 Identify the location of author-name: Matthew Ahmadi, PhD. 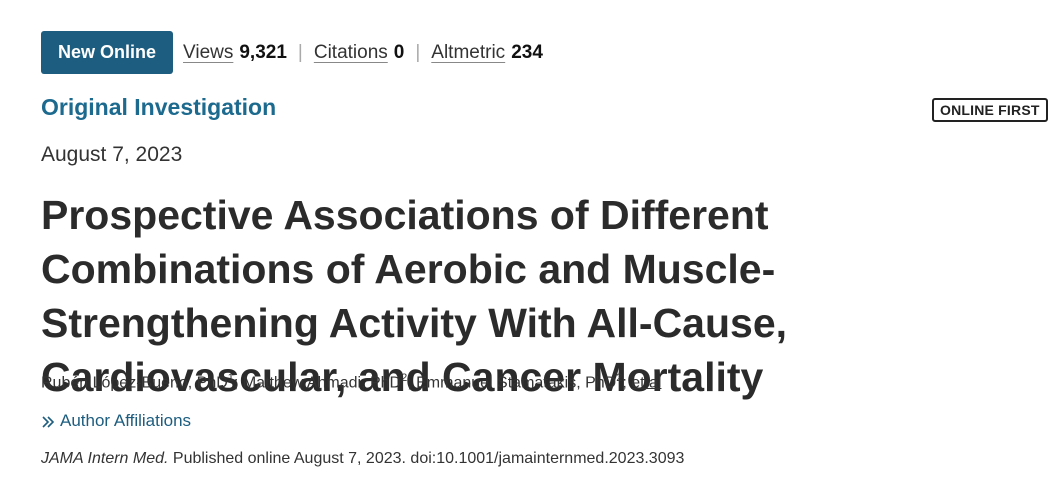
(322, 383).